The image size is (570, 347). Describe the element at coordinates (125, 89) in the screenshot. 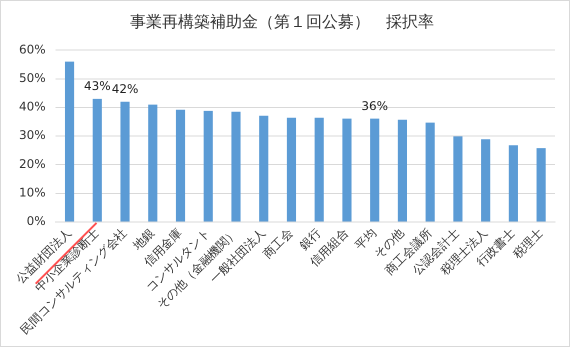

I see `data-label: 42%` at that location.